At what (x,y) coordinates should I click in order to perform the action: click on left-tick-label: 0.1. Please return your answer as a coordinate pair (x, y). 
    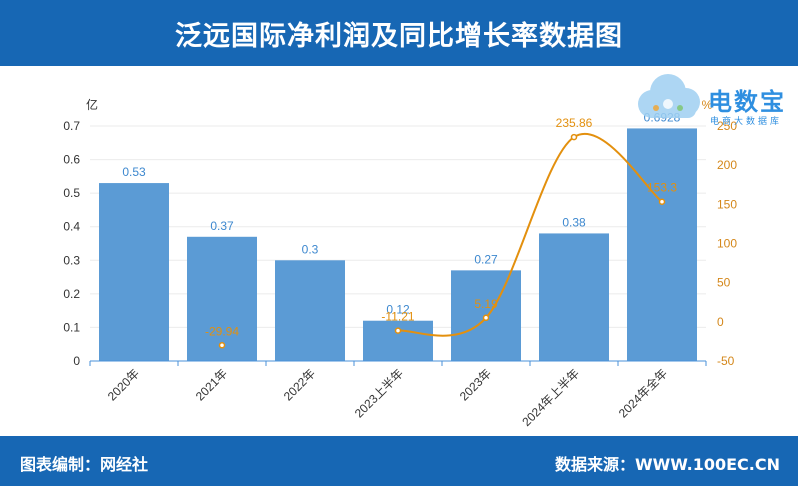
    Looking at the image, I should click on (71, 327).